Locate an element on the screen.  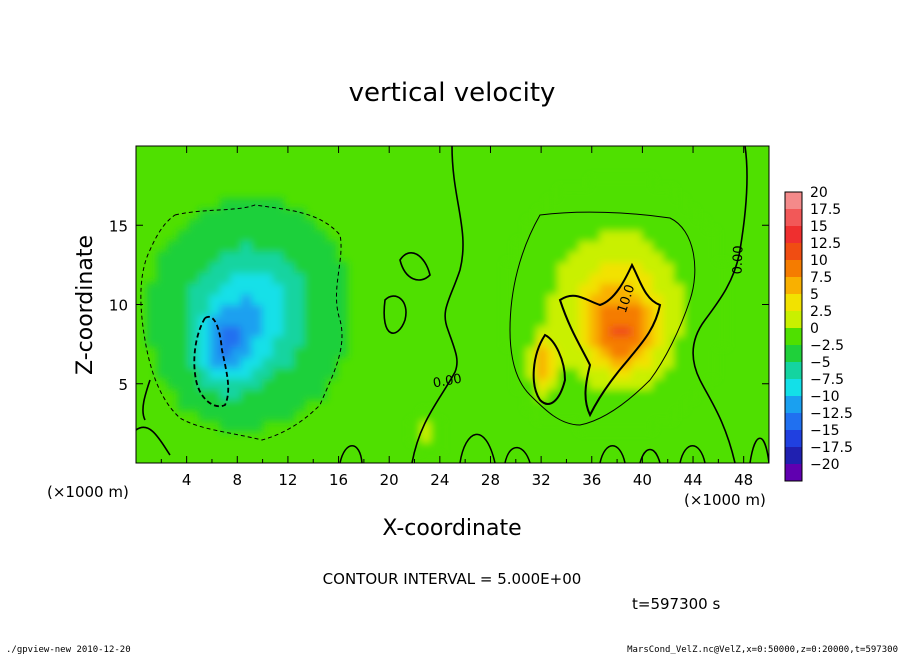
x-tick-label: 8 is located at coordinates (238, 480).